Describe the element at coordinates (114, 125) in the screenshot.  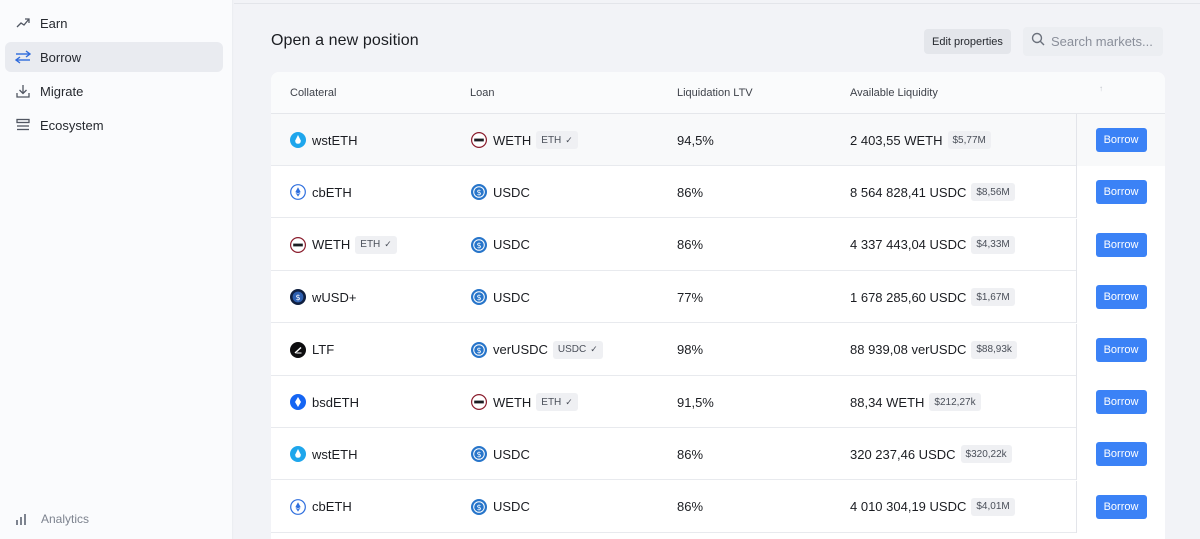
I see `sidebar-item-ecosystem: Ecosystem` at that location.